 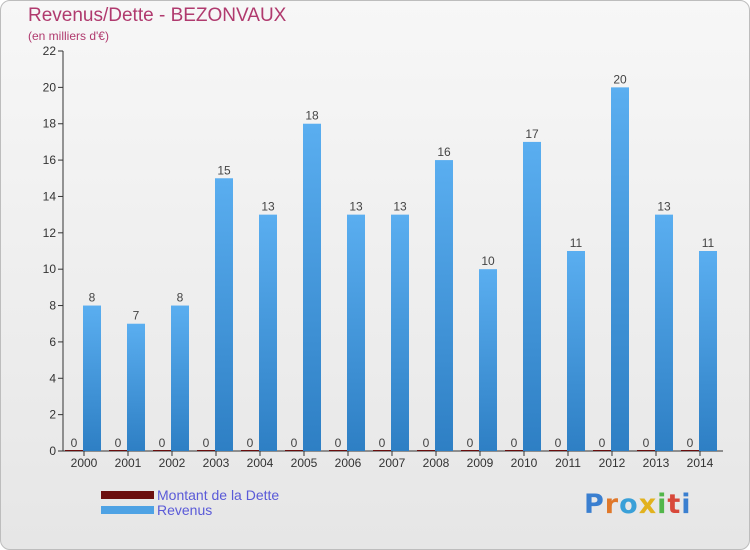 I want to click on y-tick-label: 18, so click(x=50, y=124).